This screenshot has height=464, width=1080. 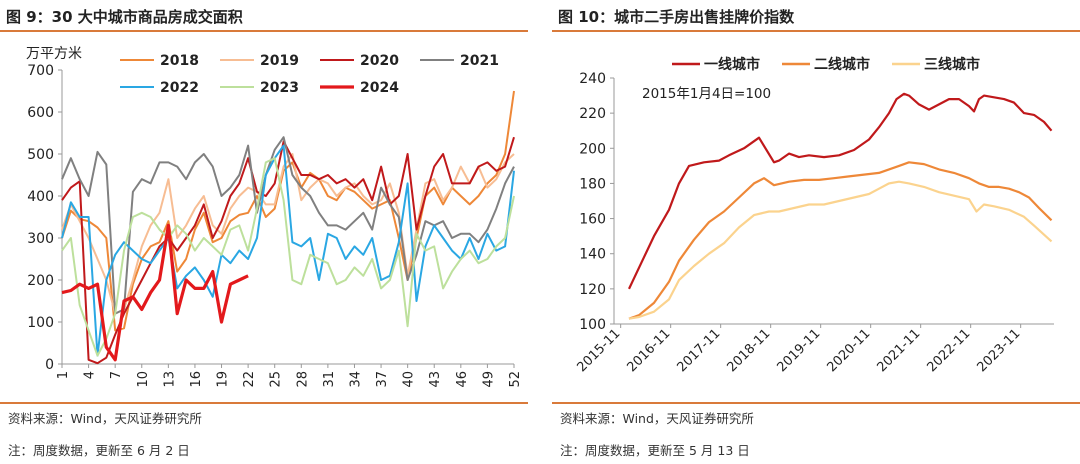 I want to click on x-tick-label: 40, so click(x=409, y=379).